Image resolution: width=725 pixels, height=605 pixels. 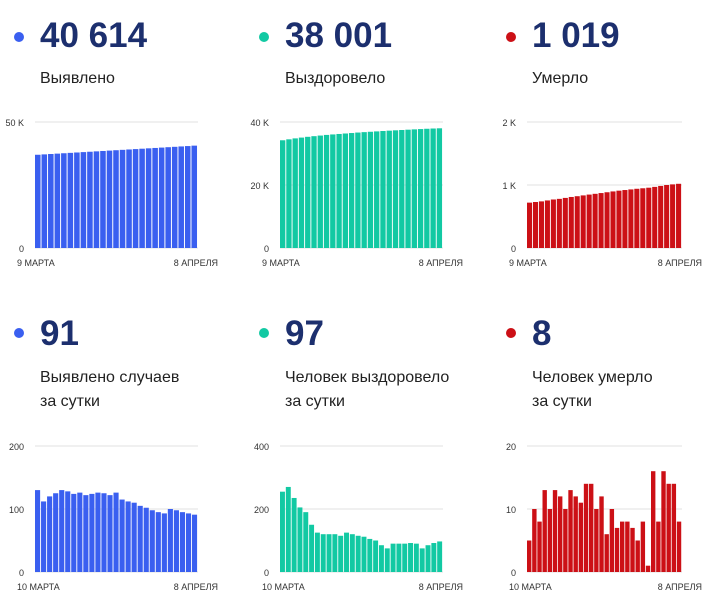 I want to click on chart-deaths-total: 2 K 1 K 0 9 МАРТА 8 АПРЕЛЯ, so click(x=602, y=193).